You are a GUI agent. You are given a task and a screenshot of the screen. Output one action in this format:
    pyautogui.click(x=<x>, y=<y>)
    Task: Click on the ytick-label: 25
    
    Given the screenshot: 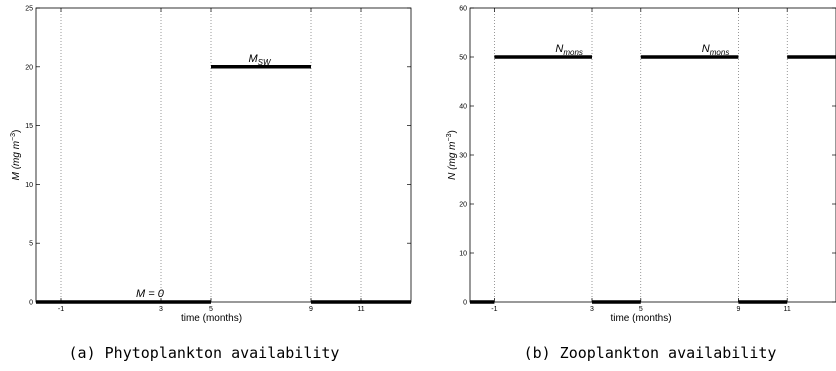 What is the action you would take?
    pyautogui.click(x=29, y=9)
    